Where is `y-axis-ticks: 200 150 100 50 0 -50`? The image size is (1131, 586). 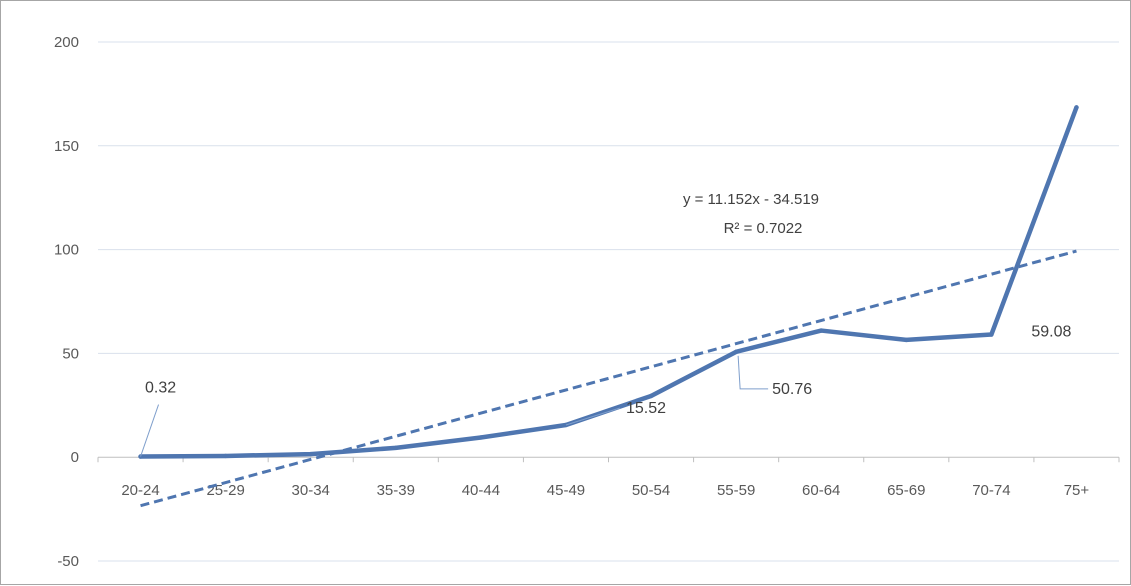
y-axis-ticks: 200 150 100 50 0 -50 is located at coordinates (66, 302).